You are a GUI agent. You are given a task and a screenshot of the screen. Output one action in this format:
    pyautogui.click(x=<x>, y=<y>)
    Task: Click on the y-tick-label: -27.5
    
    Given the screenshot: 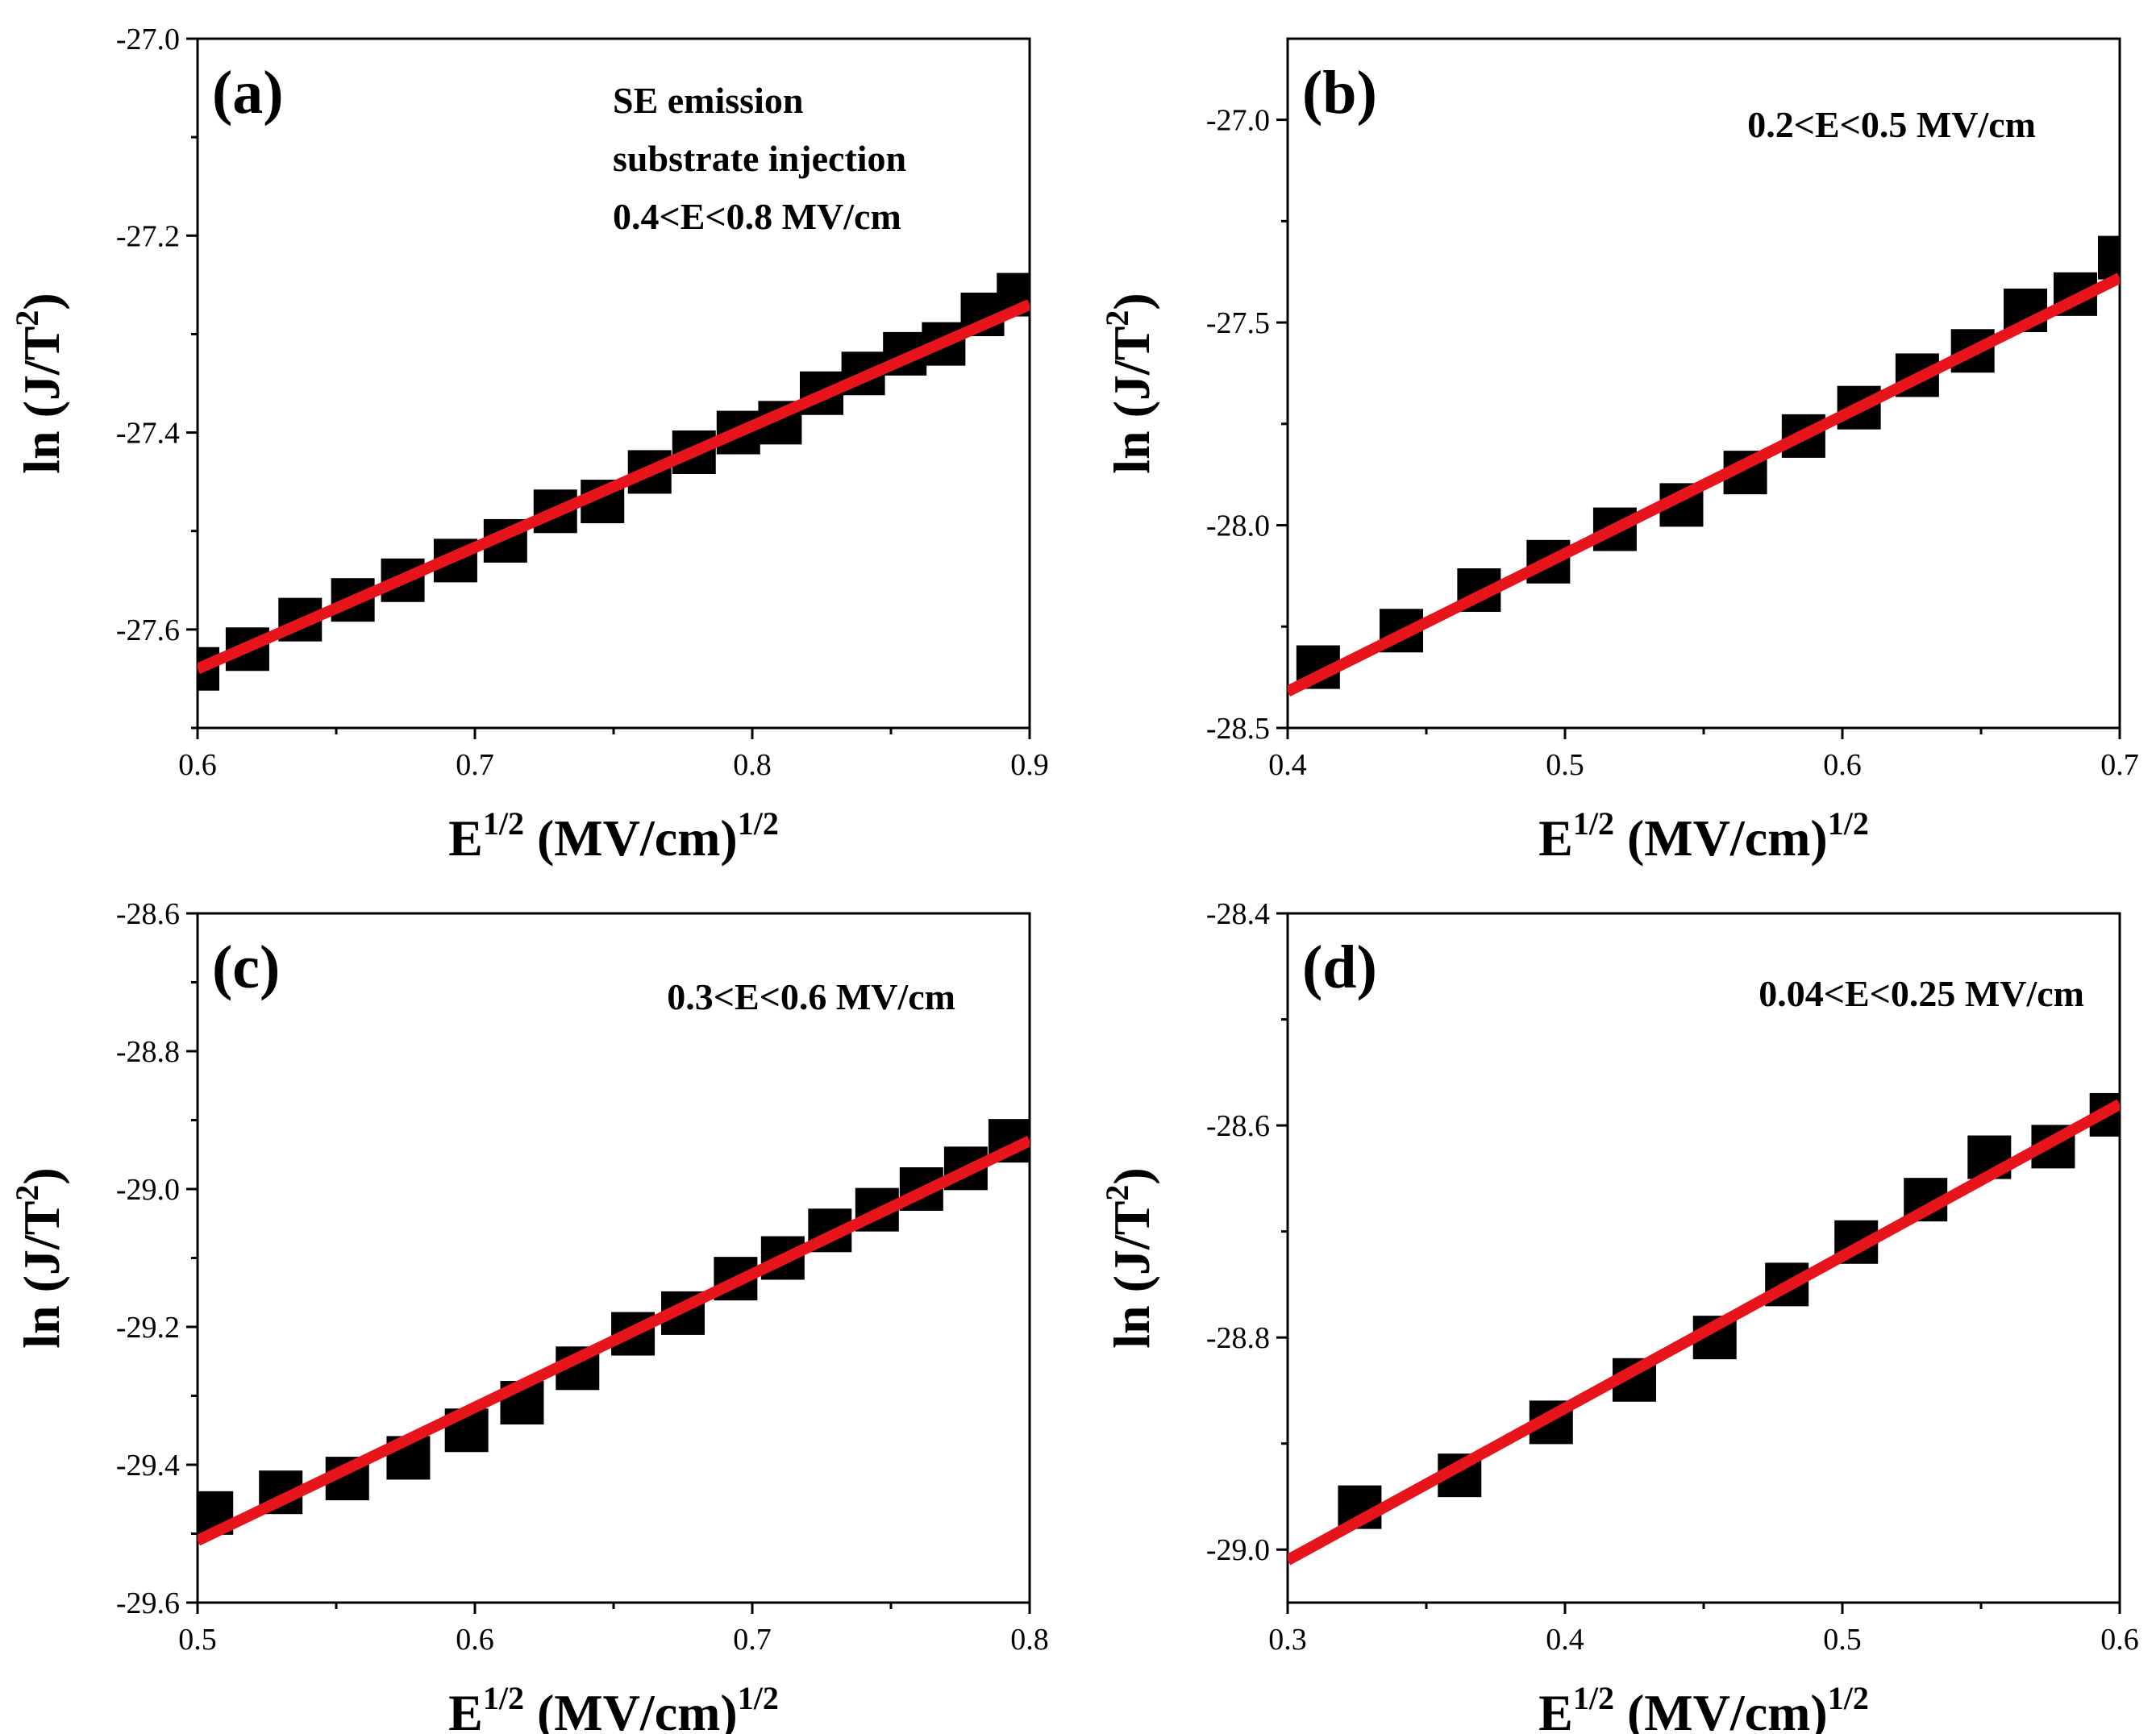 What is the action you would take?
    pyautogui.click(x=1238, y=323)
    